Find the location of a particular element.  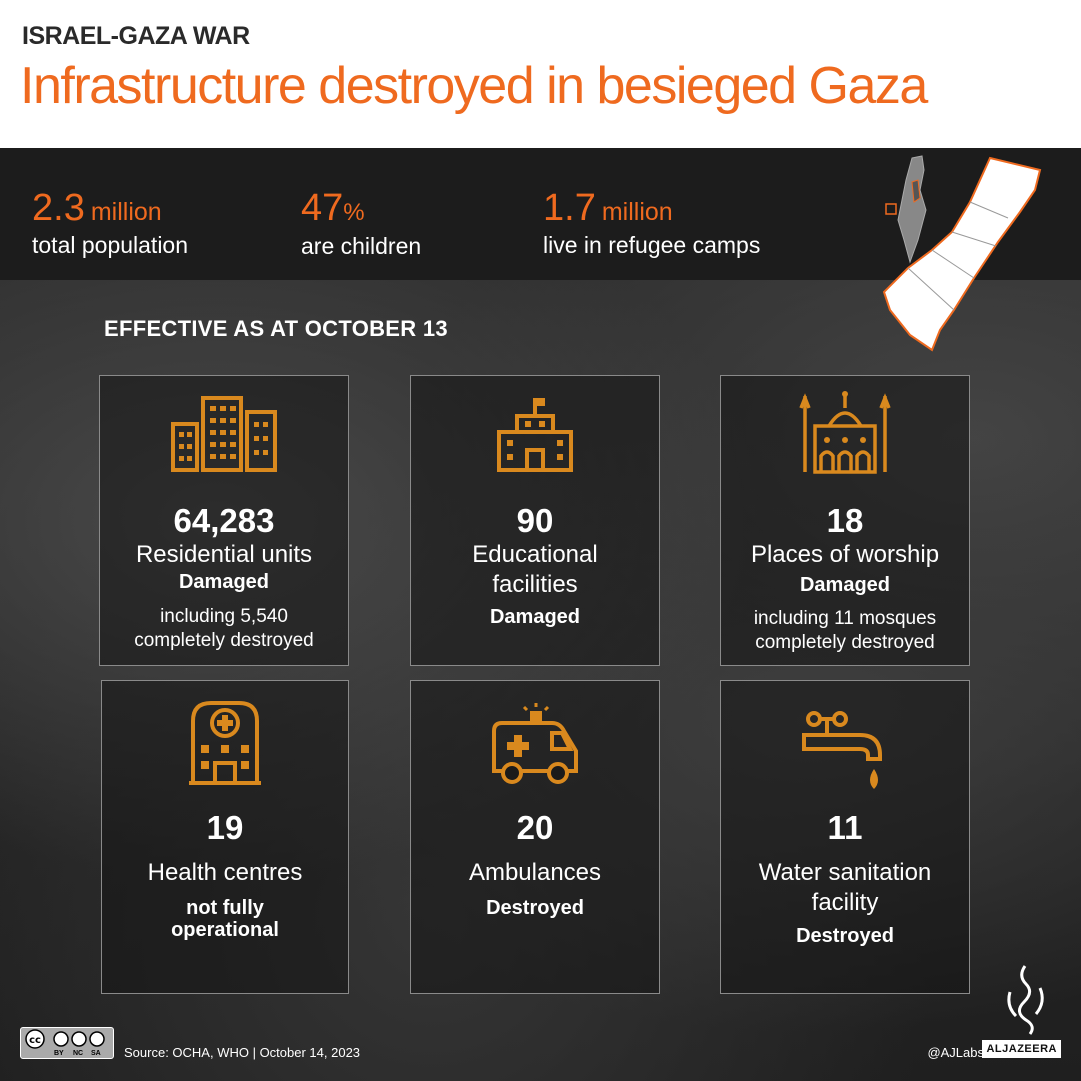

card-extra-line: including 5,540 is located at coordinates (224, 616).